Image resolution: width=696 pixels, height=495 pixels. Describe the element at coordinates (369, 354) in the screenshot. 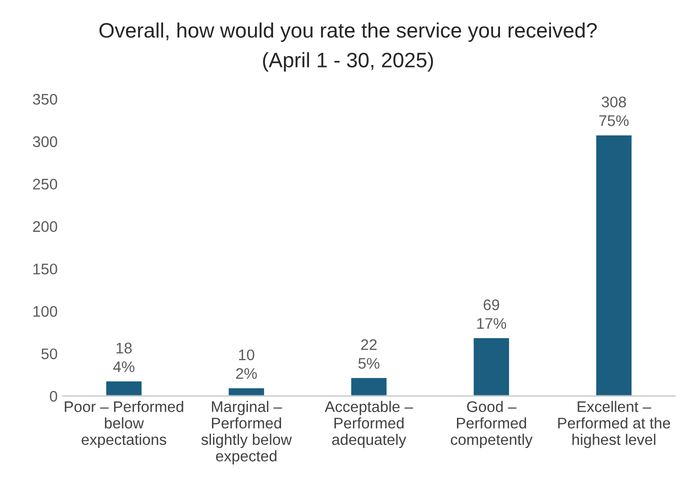

I see `data-label: 22 5%` at that location.